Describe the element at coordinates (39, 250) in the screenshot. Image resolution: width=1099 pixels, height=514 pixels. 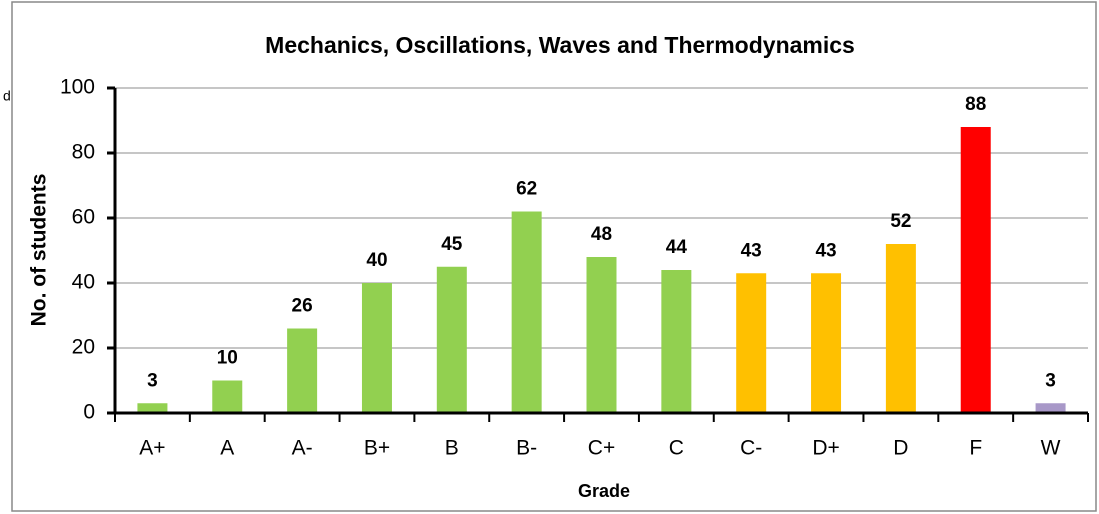
I see `y-axis-title: No. of students` at that location.